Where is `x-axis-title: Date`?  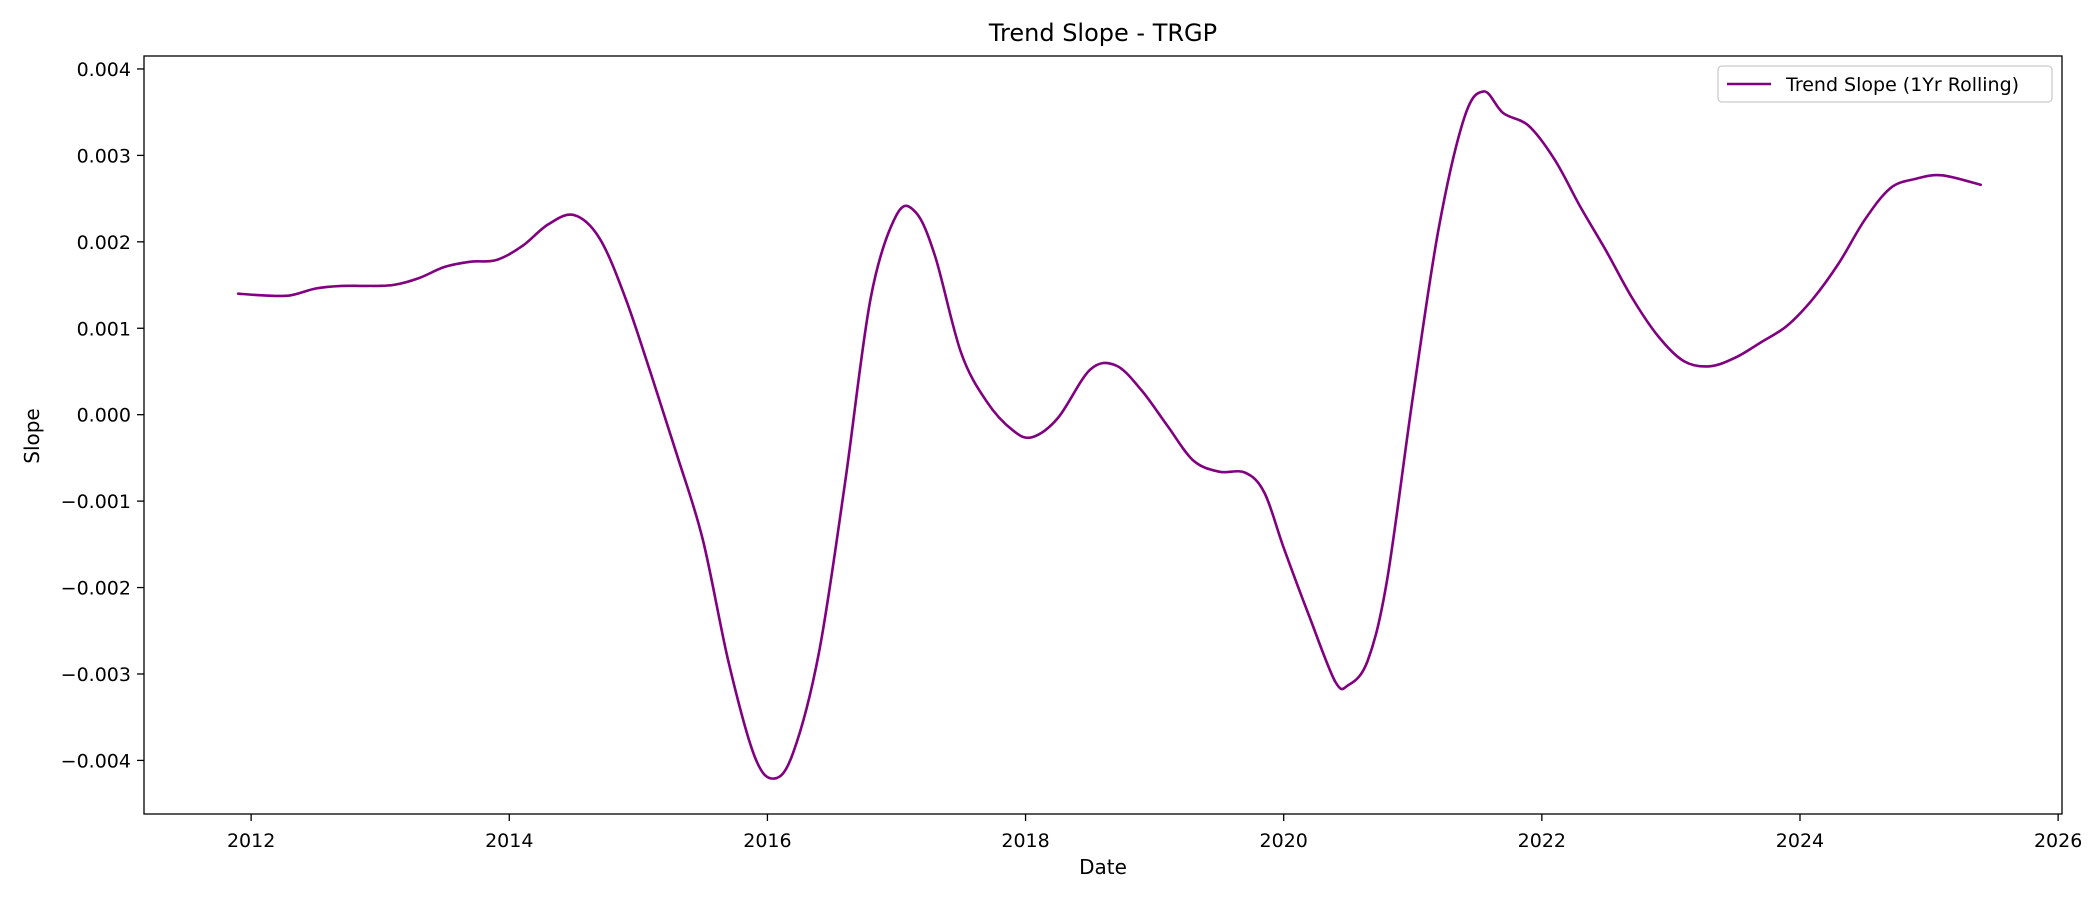 x-axis-title: Date is located at coordinates (1103, 867).